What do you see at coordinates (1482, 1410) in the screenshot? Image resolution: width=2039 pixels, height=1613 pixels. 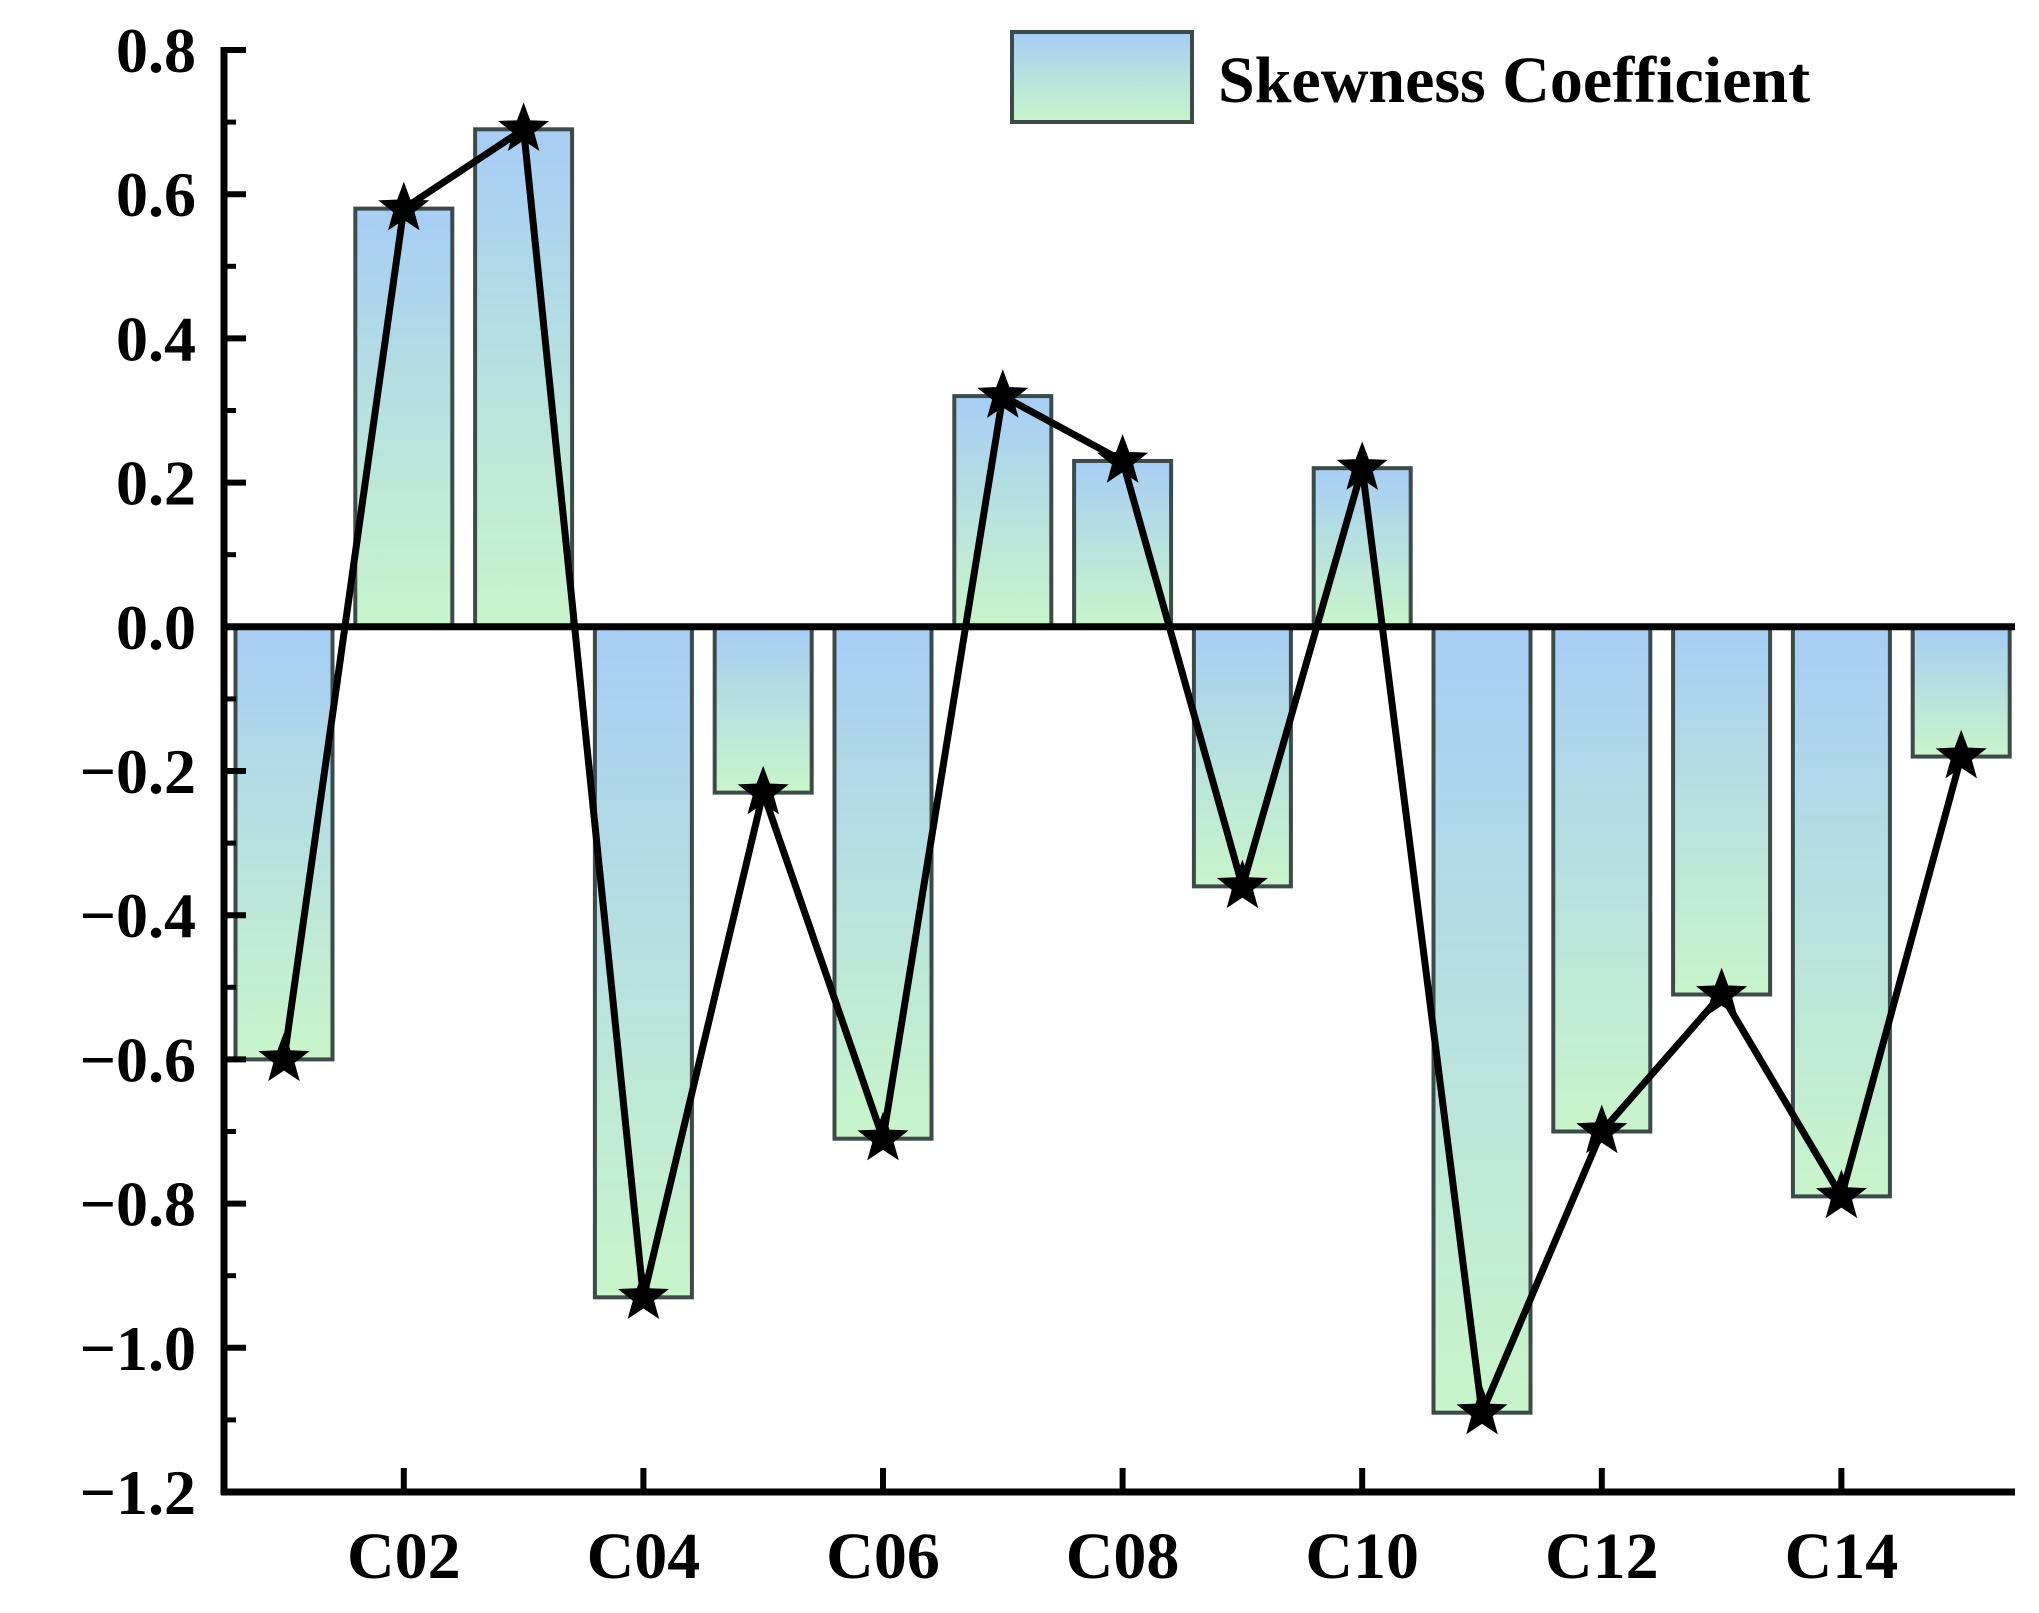 I see `star-marker-c11` at bounding box center [1482, 1410].